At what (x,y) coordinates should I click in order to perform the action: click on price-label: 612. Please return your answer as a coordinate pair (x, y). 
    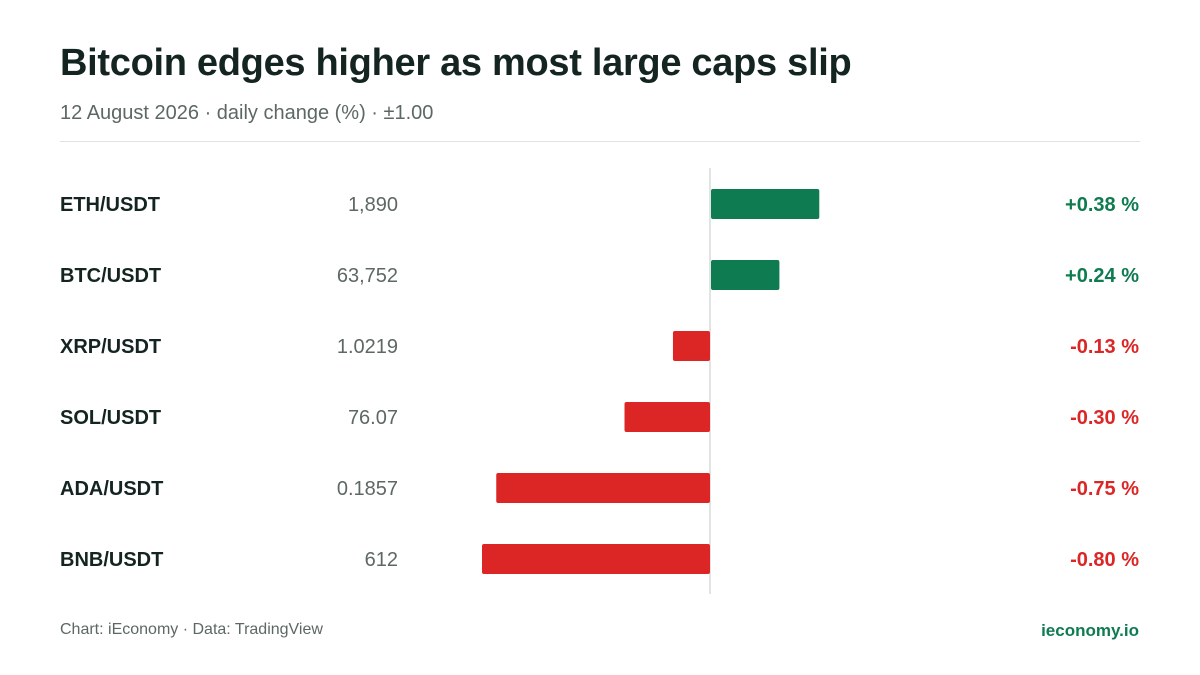
    Looking at the image, I should click on (381, 560).